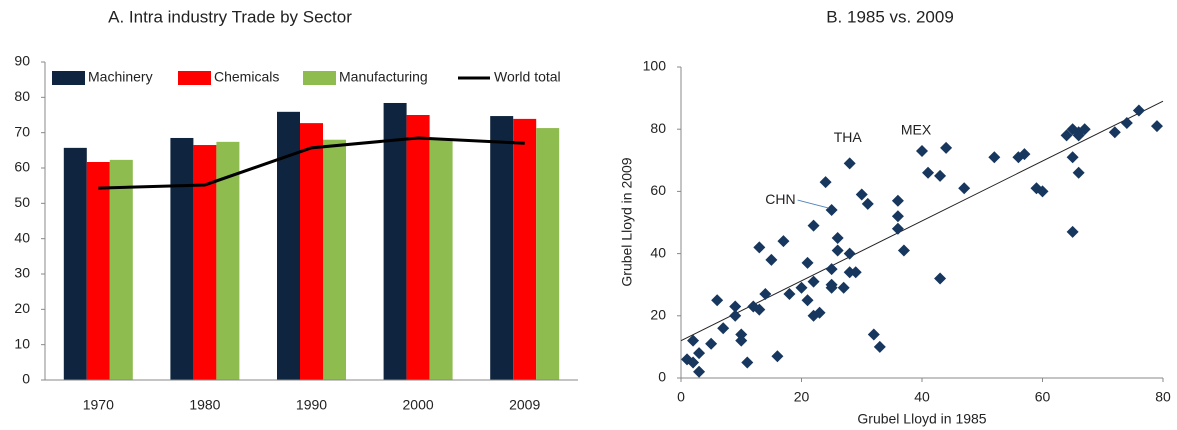 The height and width of the screenshot is (430, 1177). Describe the element at coordinates (204, 405) in the screenshot. I see `x-tick-label: 1980` at that location.